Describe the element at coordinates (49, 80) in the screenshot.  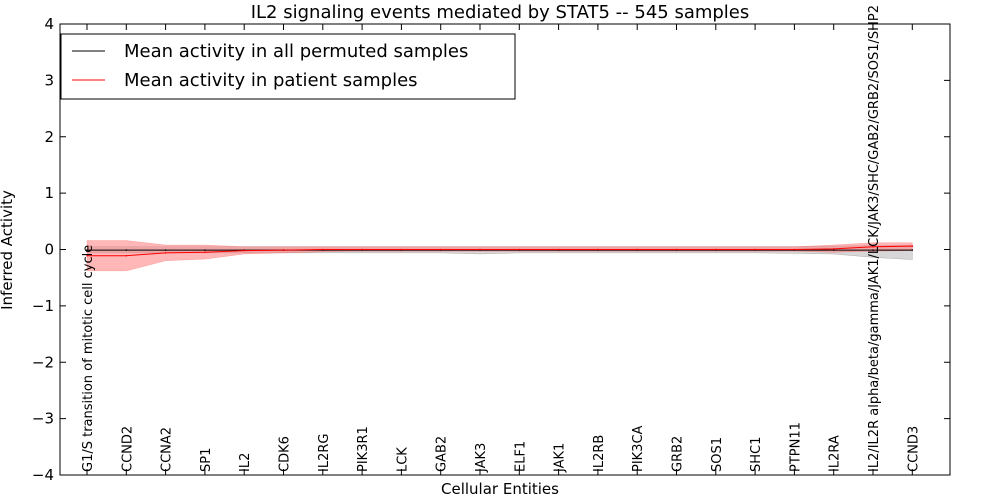
I see `y-tick-label: 3` at that location.